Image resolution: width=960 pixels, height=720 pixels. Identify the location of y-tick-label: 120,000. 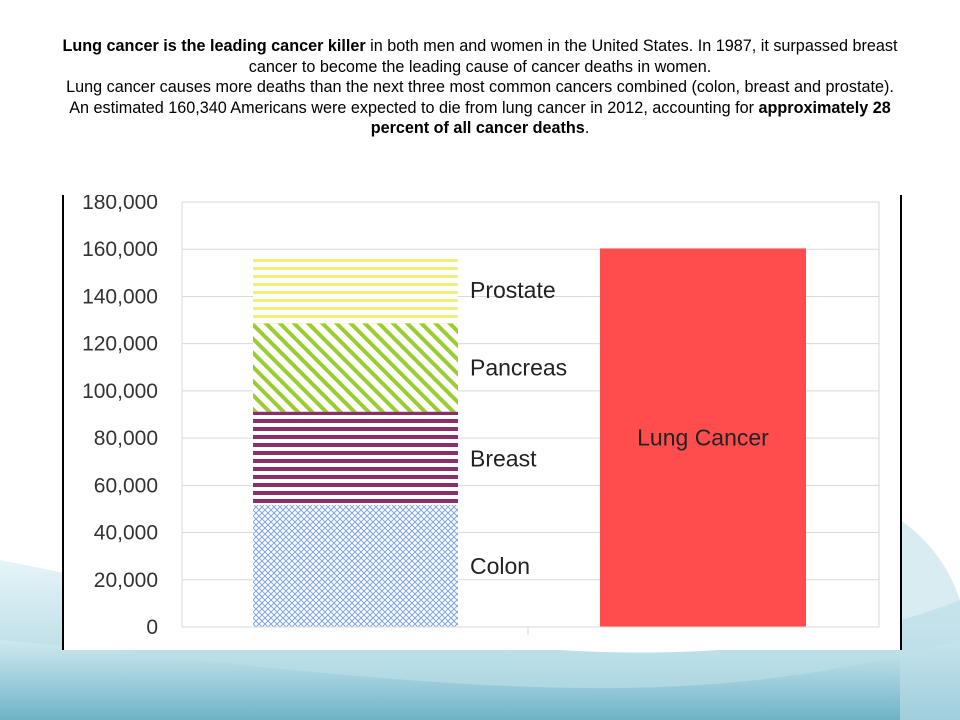
(120, 344).